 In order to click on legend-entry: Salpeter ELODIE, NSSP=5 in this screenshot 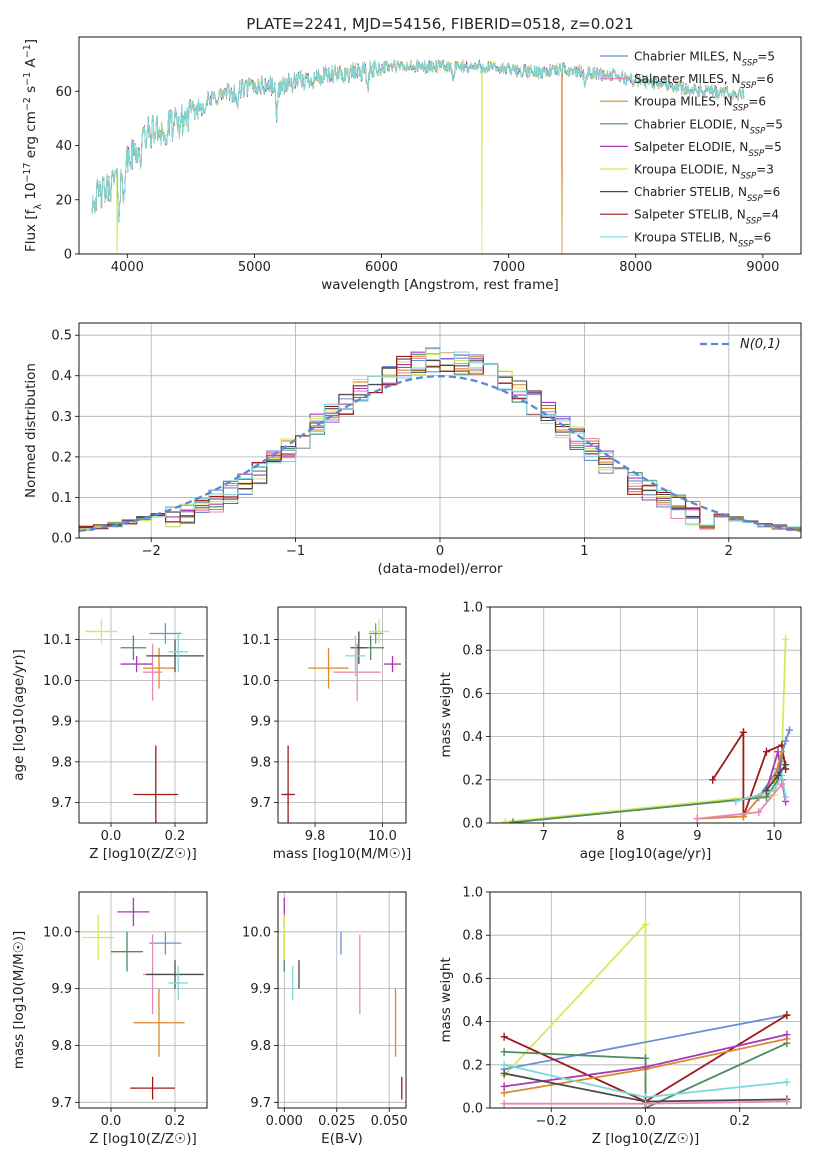, I will do `click(708, 149)`.